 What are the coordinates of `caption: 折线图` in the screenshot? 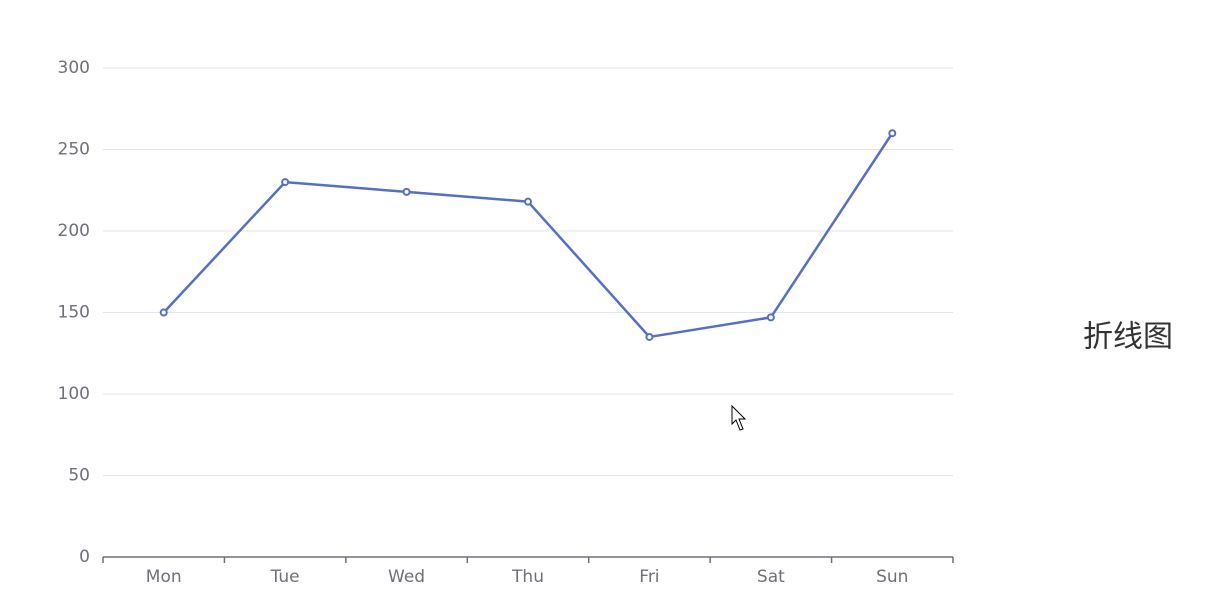 It's located at (1128, 337).